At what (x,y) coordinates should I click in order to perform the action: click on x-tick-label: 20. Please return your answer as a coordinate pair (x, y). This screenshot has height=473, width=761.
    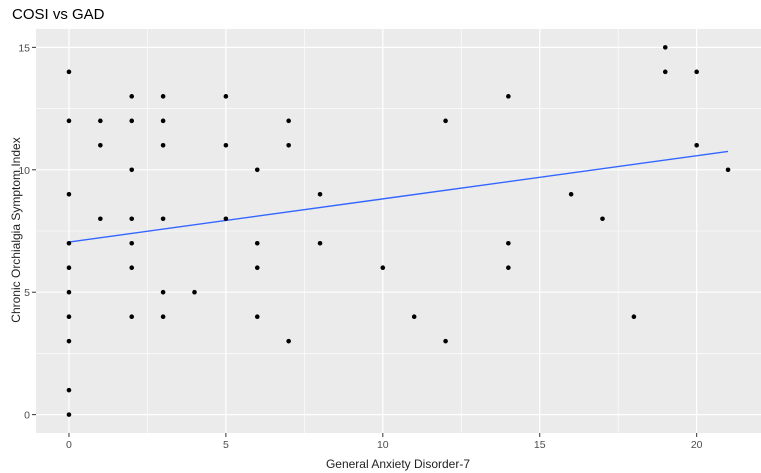
    Looking at the image, I should click on (697, 445).